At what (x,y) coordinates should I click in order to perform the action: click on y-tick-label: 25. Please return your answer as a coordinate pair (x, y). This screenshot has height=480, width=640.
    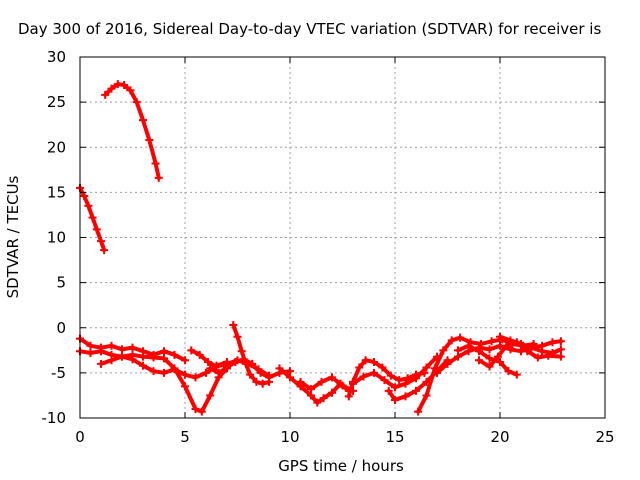
    Looking at the image, I should click on (56, 102).